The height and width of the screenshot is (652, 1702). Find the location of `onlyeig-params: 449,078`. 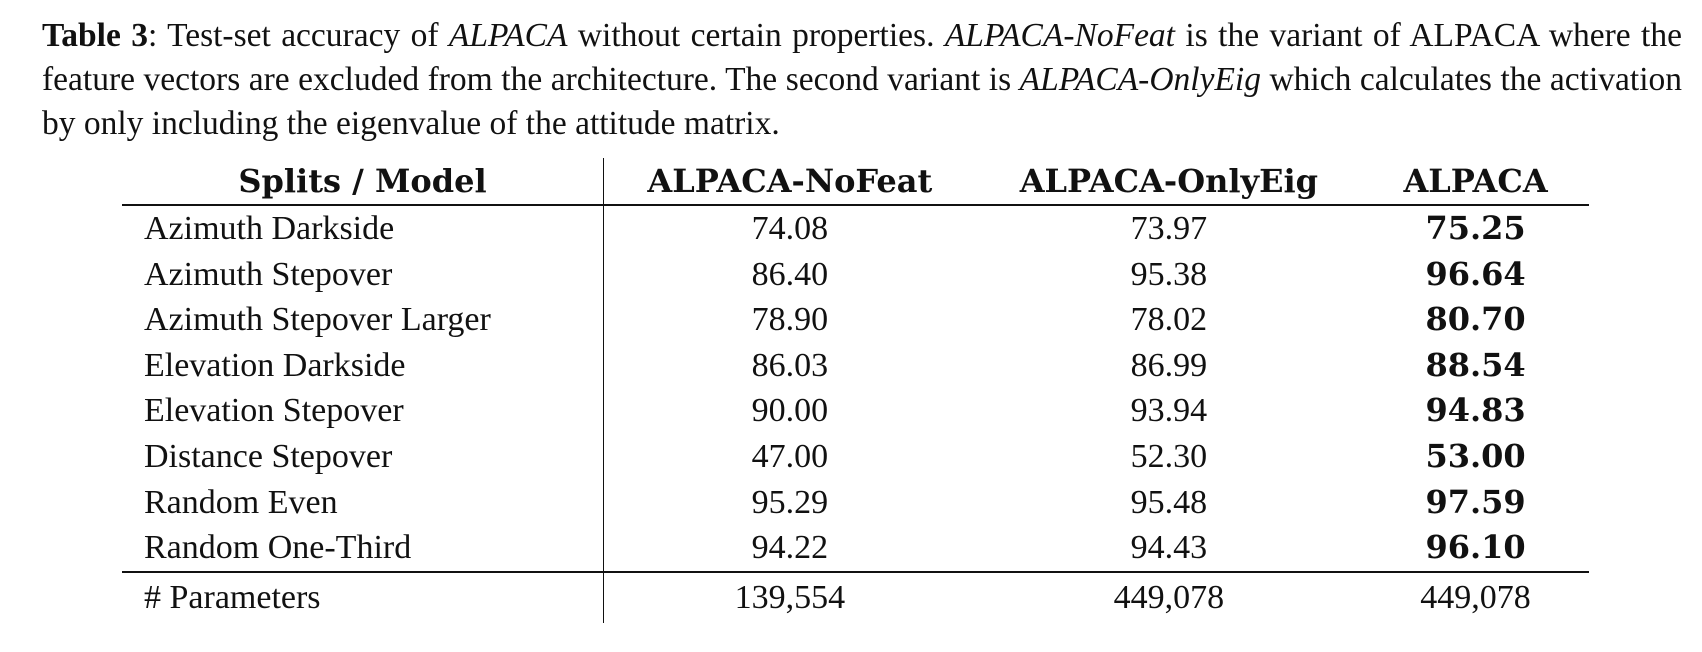

onlyeig-params: 449,078 is located at coordinates (1169, 596).